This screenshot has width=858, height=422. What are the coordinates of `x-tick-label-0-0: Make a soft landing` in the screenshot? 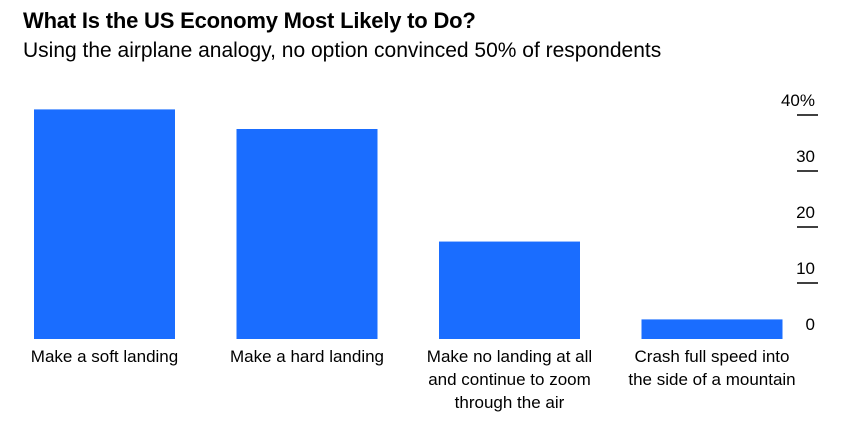 It's located at (104, 356).